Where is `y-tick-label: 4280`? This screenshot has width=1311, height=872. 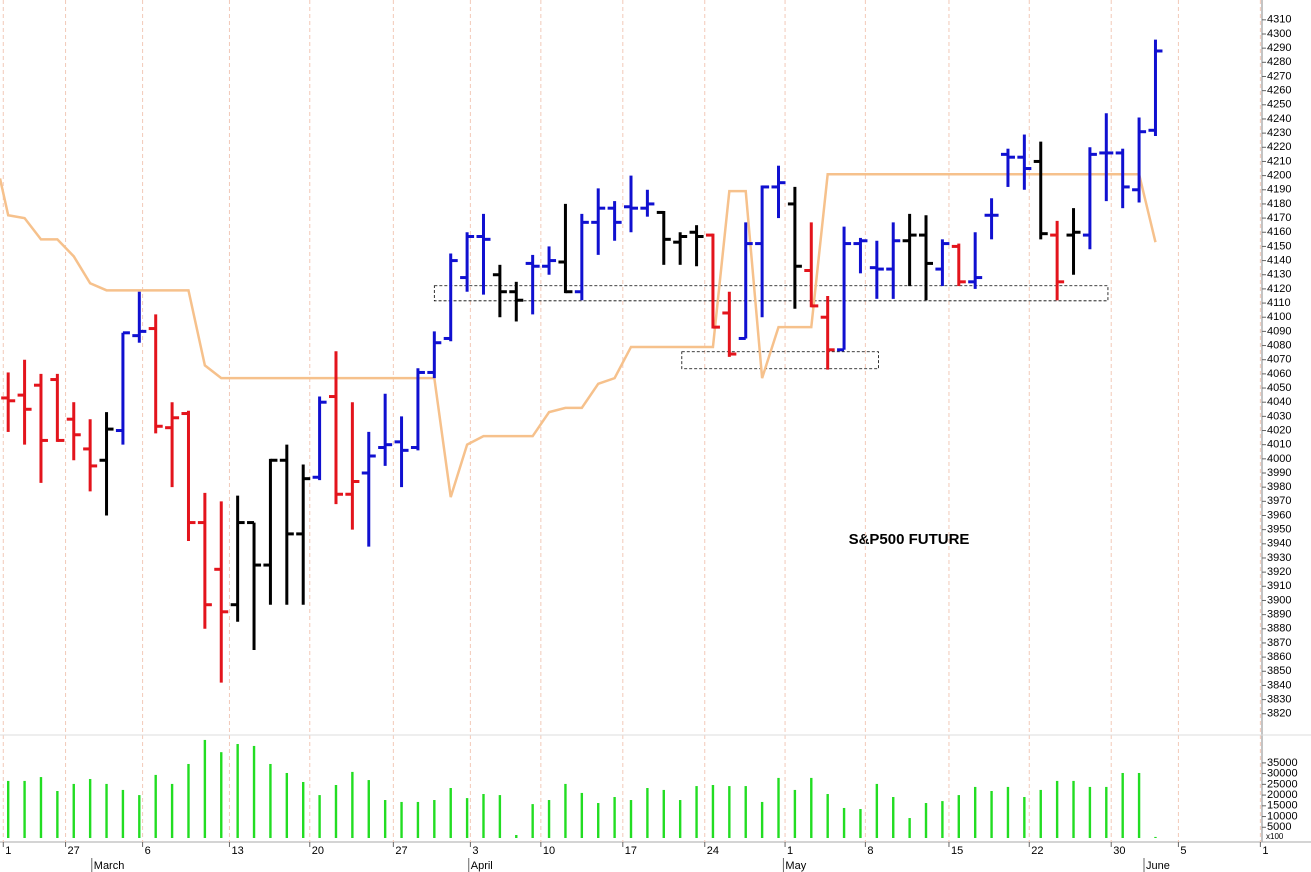
y-tick-label: 4280 is located at coordinates (1279, 62).